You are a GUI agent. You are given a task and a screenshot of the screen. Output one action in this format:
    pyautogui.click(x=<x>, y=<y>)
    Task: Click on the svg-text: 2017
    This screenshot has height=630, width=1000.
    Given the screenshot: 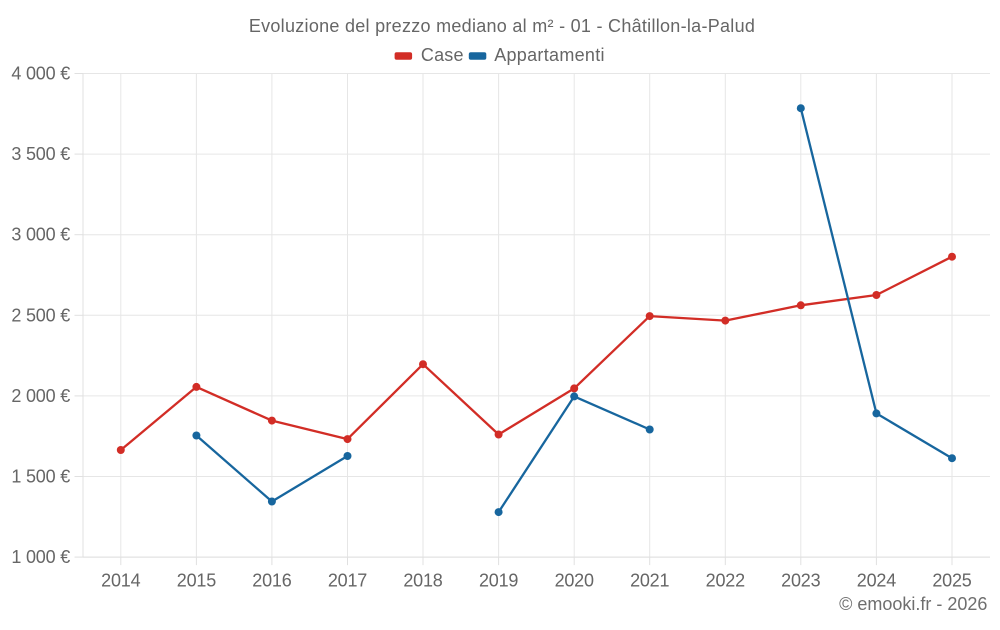 What is the action you would take?
    pyautogui.click(x=347, y=580)
    